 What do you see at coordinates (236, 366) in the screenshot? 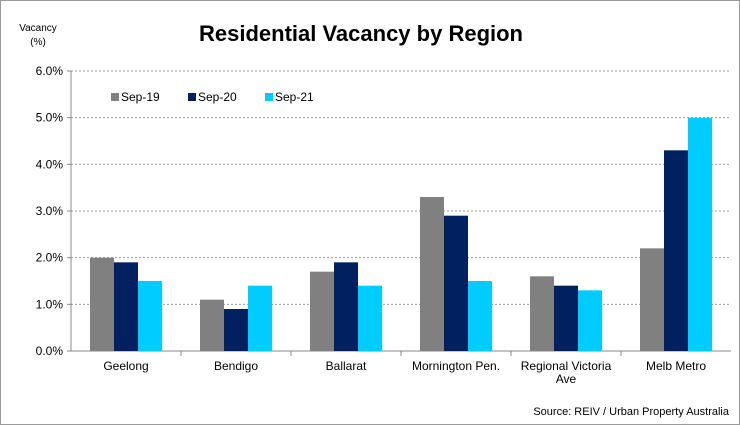
I see `x-tick-label: Bendigo` at bounding box center [236, 366].